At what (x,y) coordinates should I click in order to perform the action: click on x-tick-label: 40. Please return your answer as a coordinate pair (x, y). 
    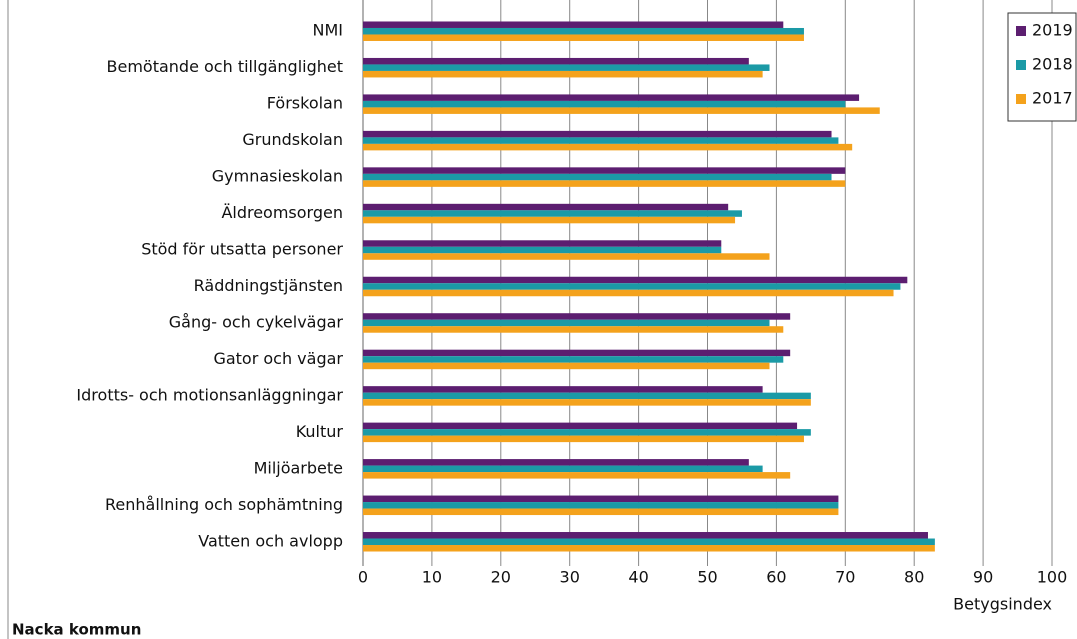
    Looking at the image, I should click on (638, 577).